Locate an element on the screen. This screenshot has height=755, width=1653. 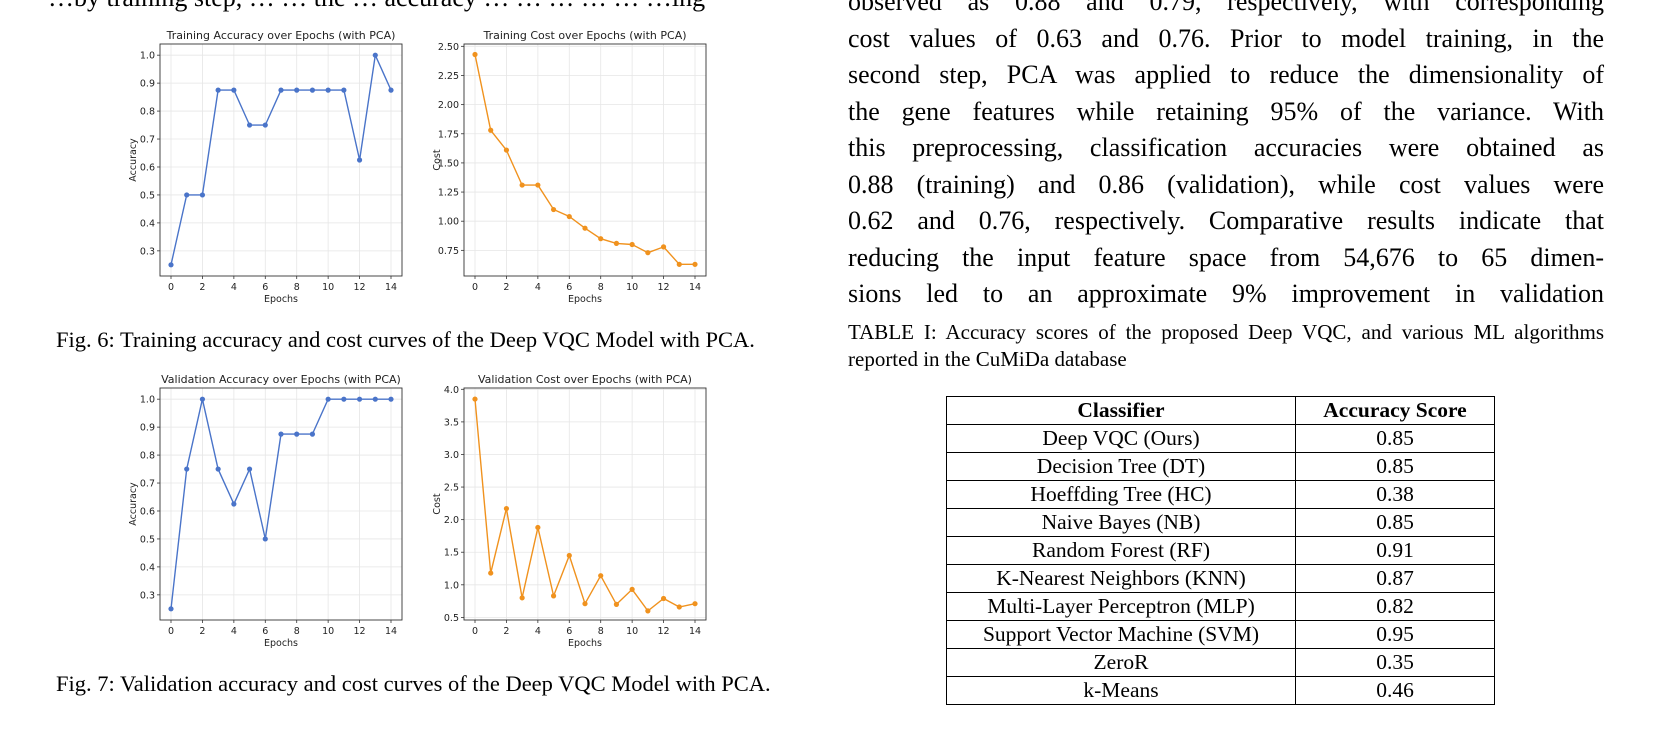
y-tick-label: 0.4 is located at coordinates (147, 567).